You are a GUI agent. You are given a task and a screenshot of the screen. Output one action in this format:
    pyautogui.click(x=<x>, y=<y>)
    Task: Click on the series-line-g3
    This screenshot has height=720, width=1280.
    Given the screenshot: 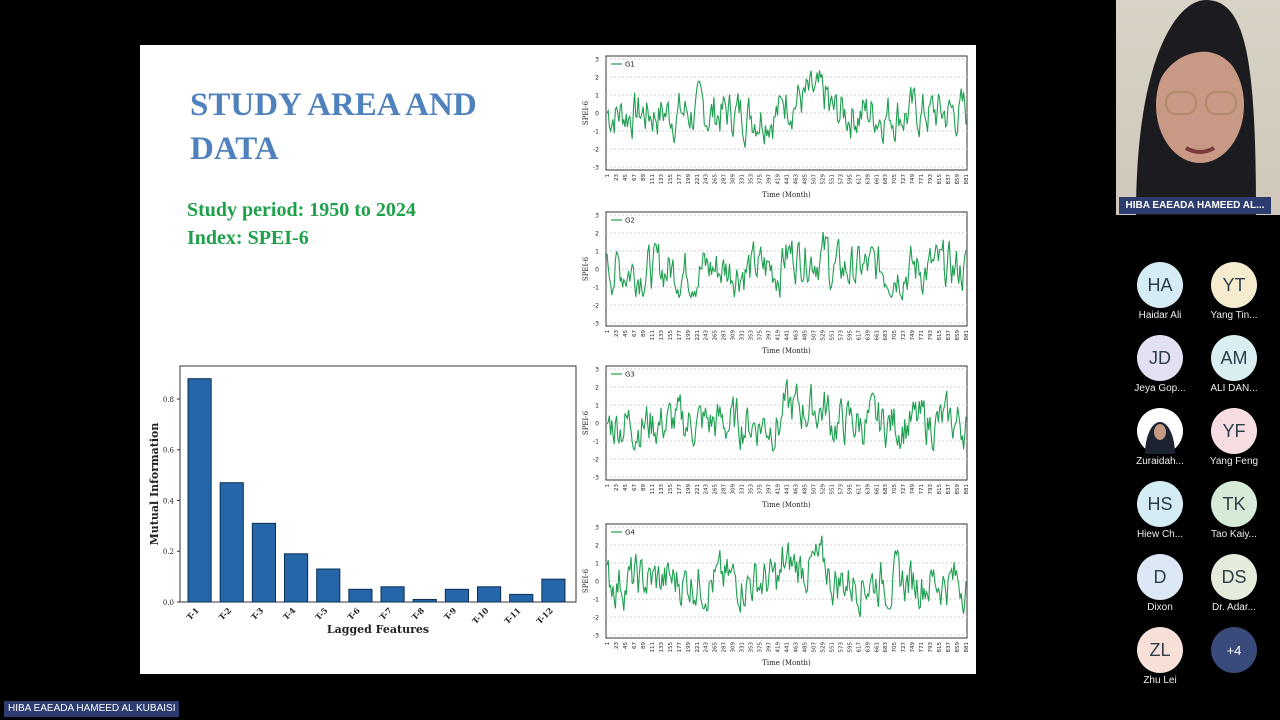 What is the action you would take?
    pyautogui.click(x=786, y=416)
    